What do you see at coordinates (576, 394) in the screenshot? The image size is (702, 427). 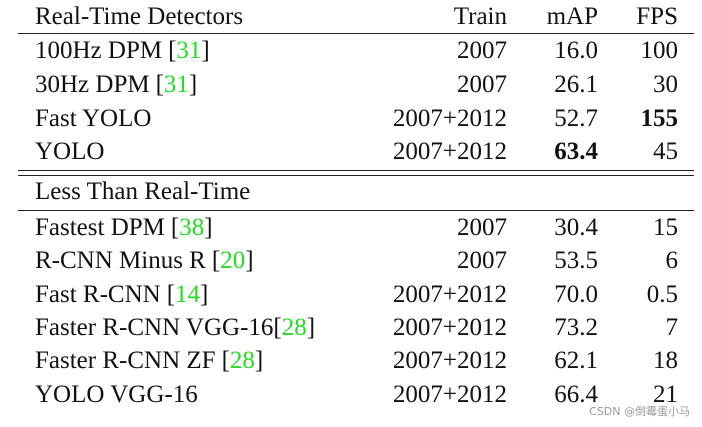 I see `cell-map: 66.4` at bounding box center [576, 394].